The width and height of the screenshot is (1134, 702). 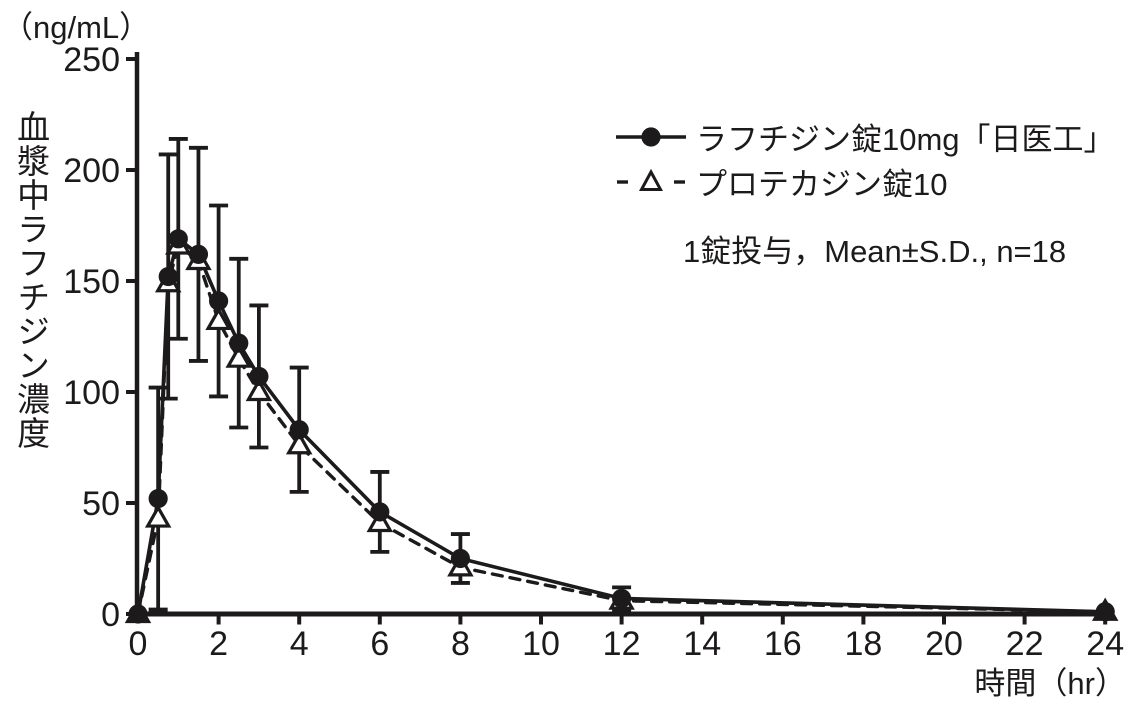 I want to click on y-tick-label: 0, so click(x=110, y=615).